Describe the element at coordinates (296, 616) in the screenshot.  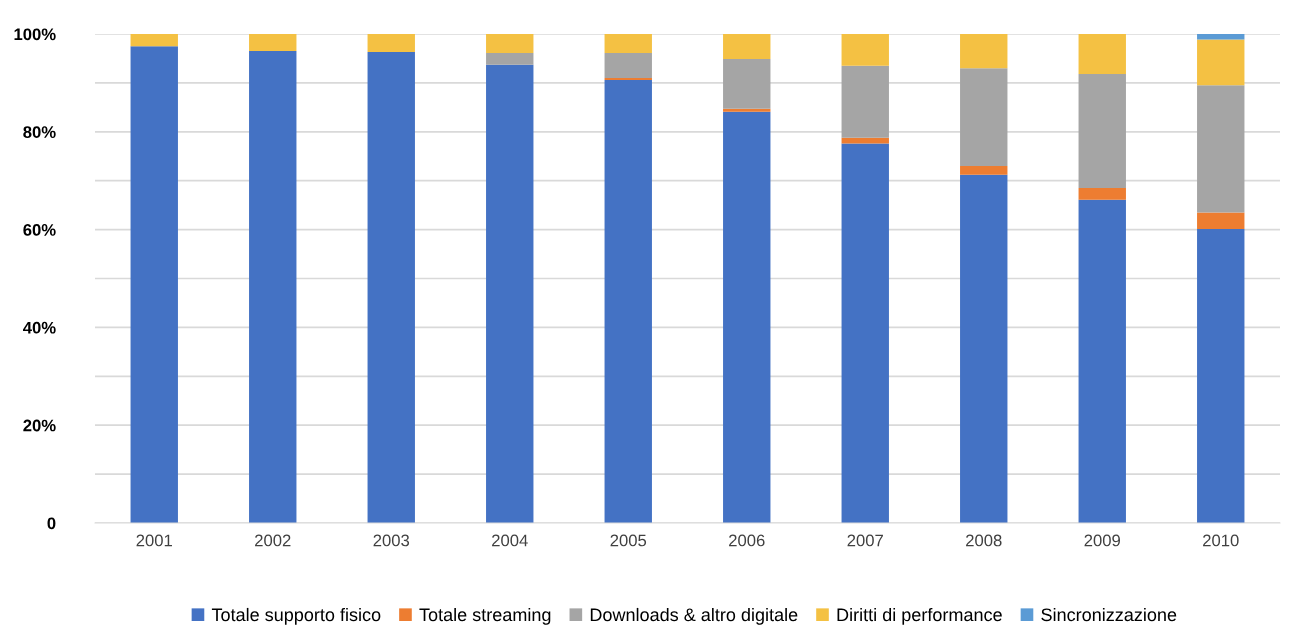
I see `legend-label: Totale supporto fisico` at that location.